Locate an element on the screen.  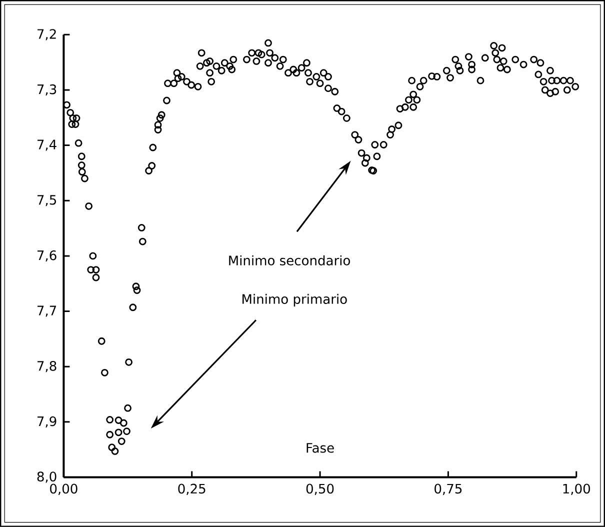
x-tick-label: 1,00 is located at coordinates (576, 489).